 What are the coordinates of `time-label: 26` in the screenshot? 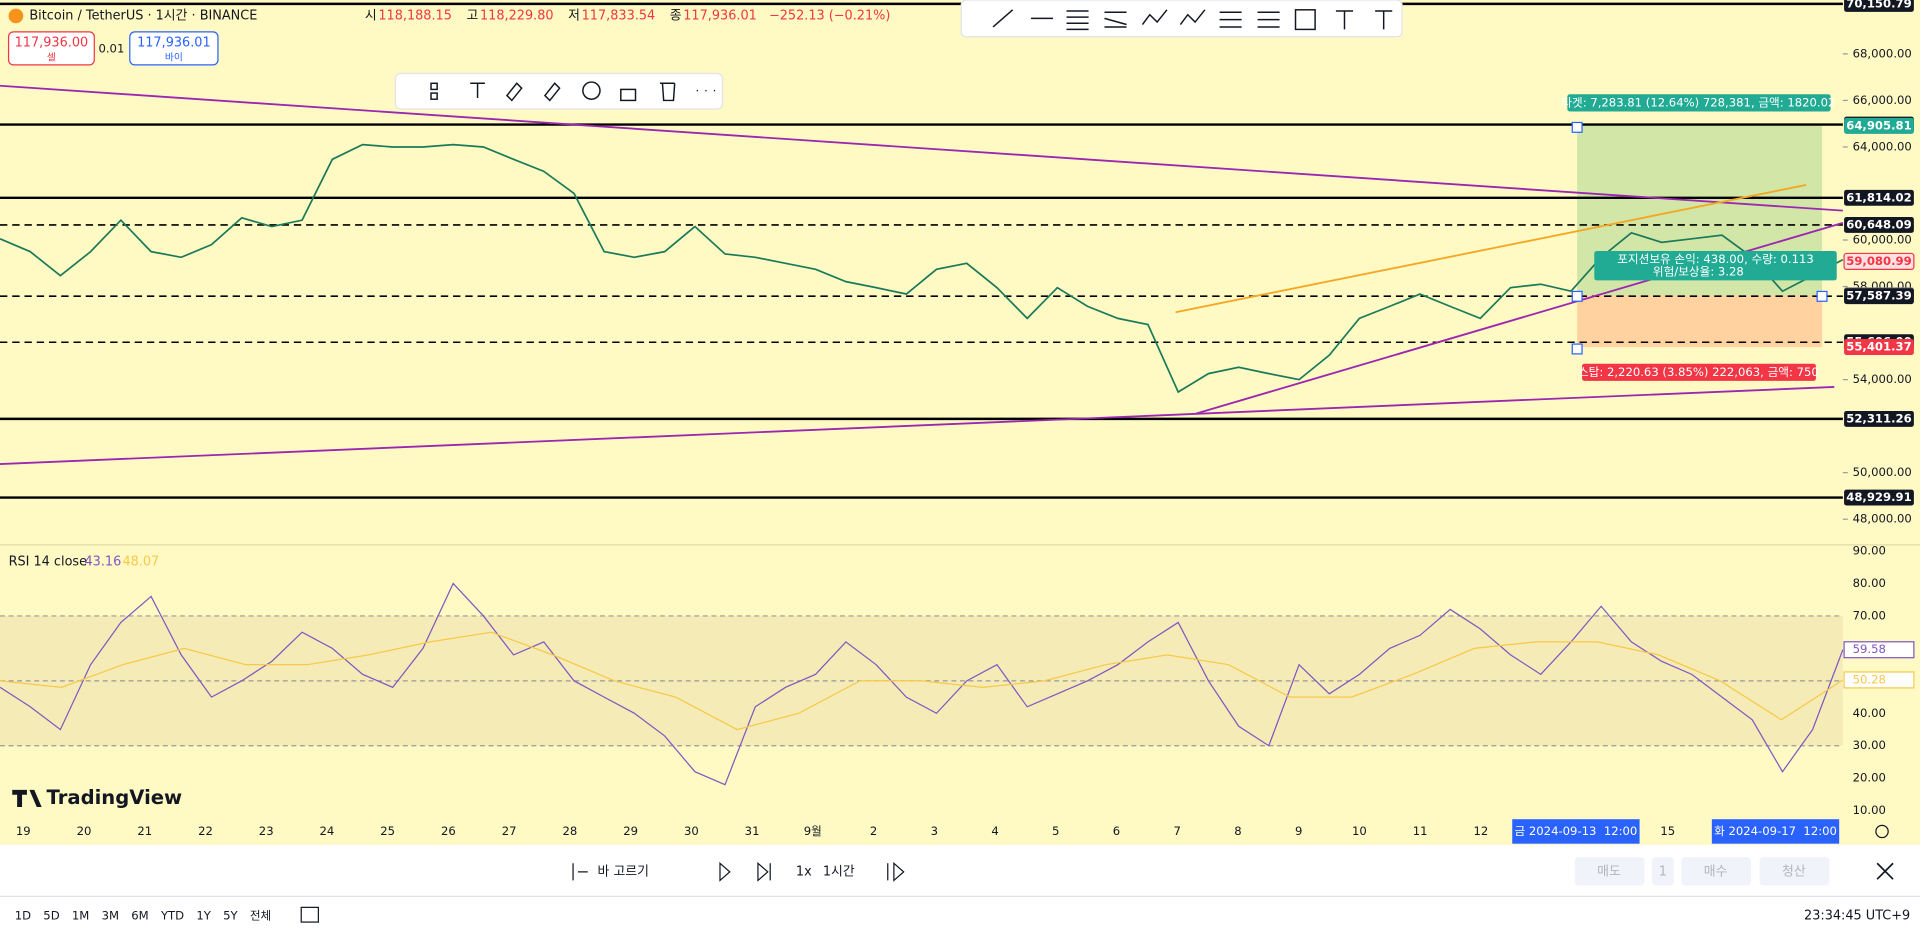 It's located at (448, 831).